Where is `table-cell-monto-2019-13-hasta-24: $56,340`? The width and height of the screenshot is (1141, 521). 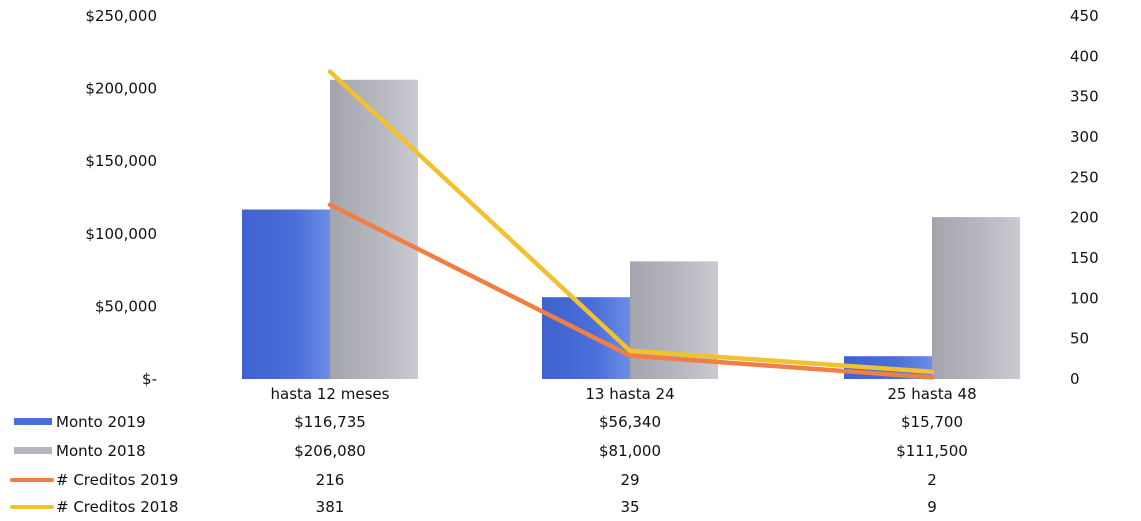 table-cell-monto-2019-13-hasta-24: $56,340 is located at coordinates (630, 422).